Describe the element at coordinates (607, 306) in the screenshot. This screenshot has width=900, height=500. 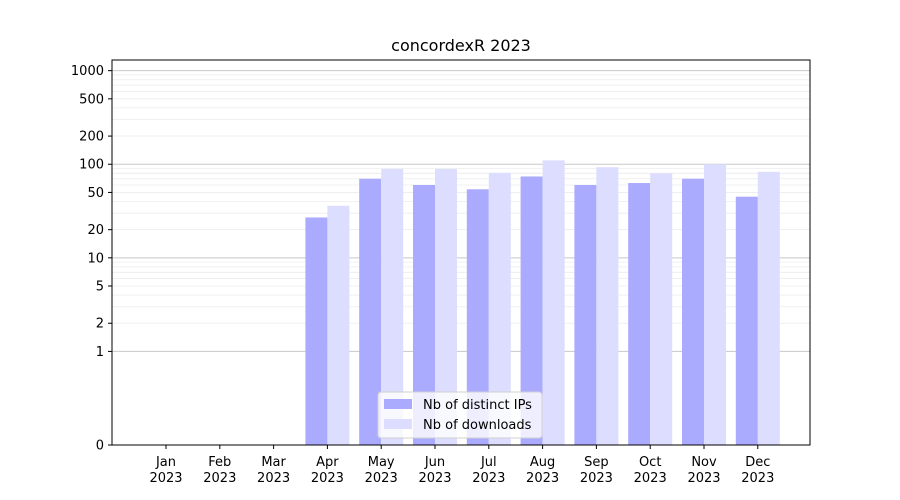
I see `bar-downloads-sep` at that location.